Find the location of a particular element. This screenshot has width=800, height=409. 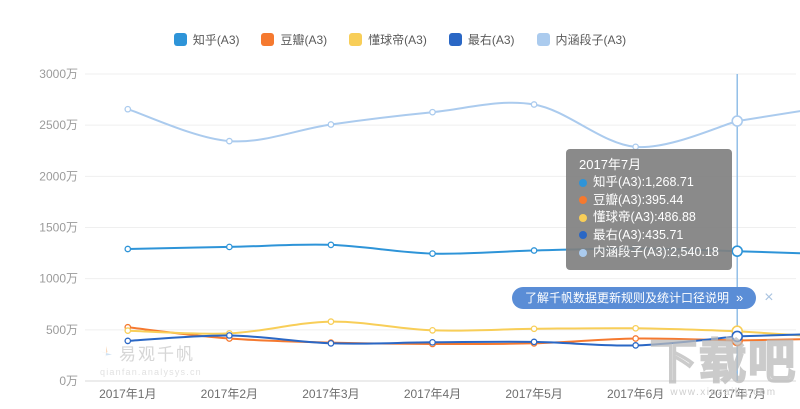

legend-item-dongqiudi: 懂球帝(A3) is located at coordinates (388, 39).